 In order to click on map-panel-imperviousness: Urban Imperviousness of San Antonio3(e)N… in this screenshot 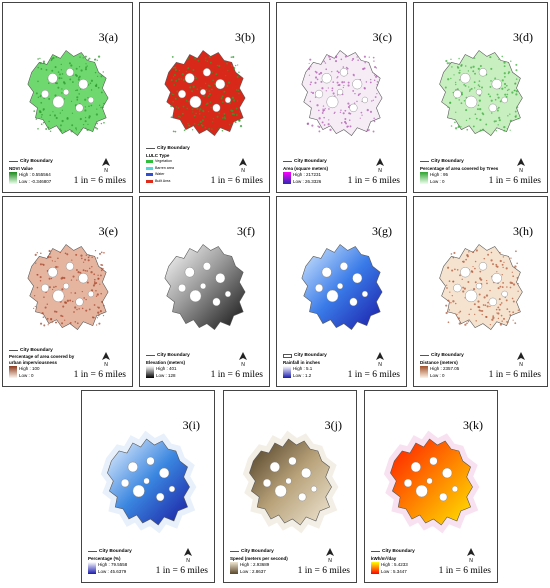, I will do `click(67, 291)`.